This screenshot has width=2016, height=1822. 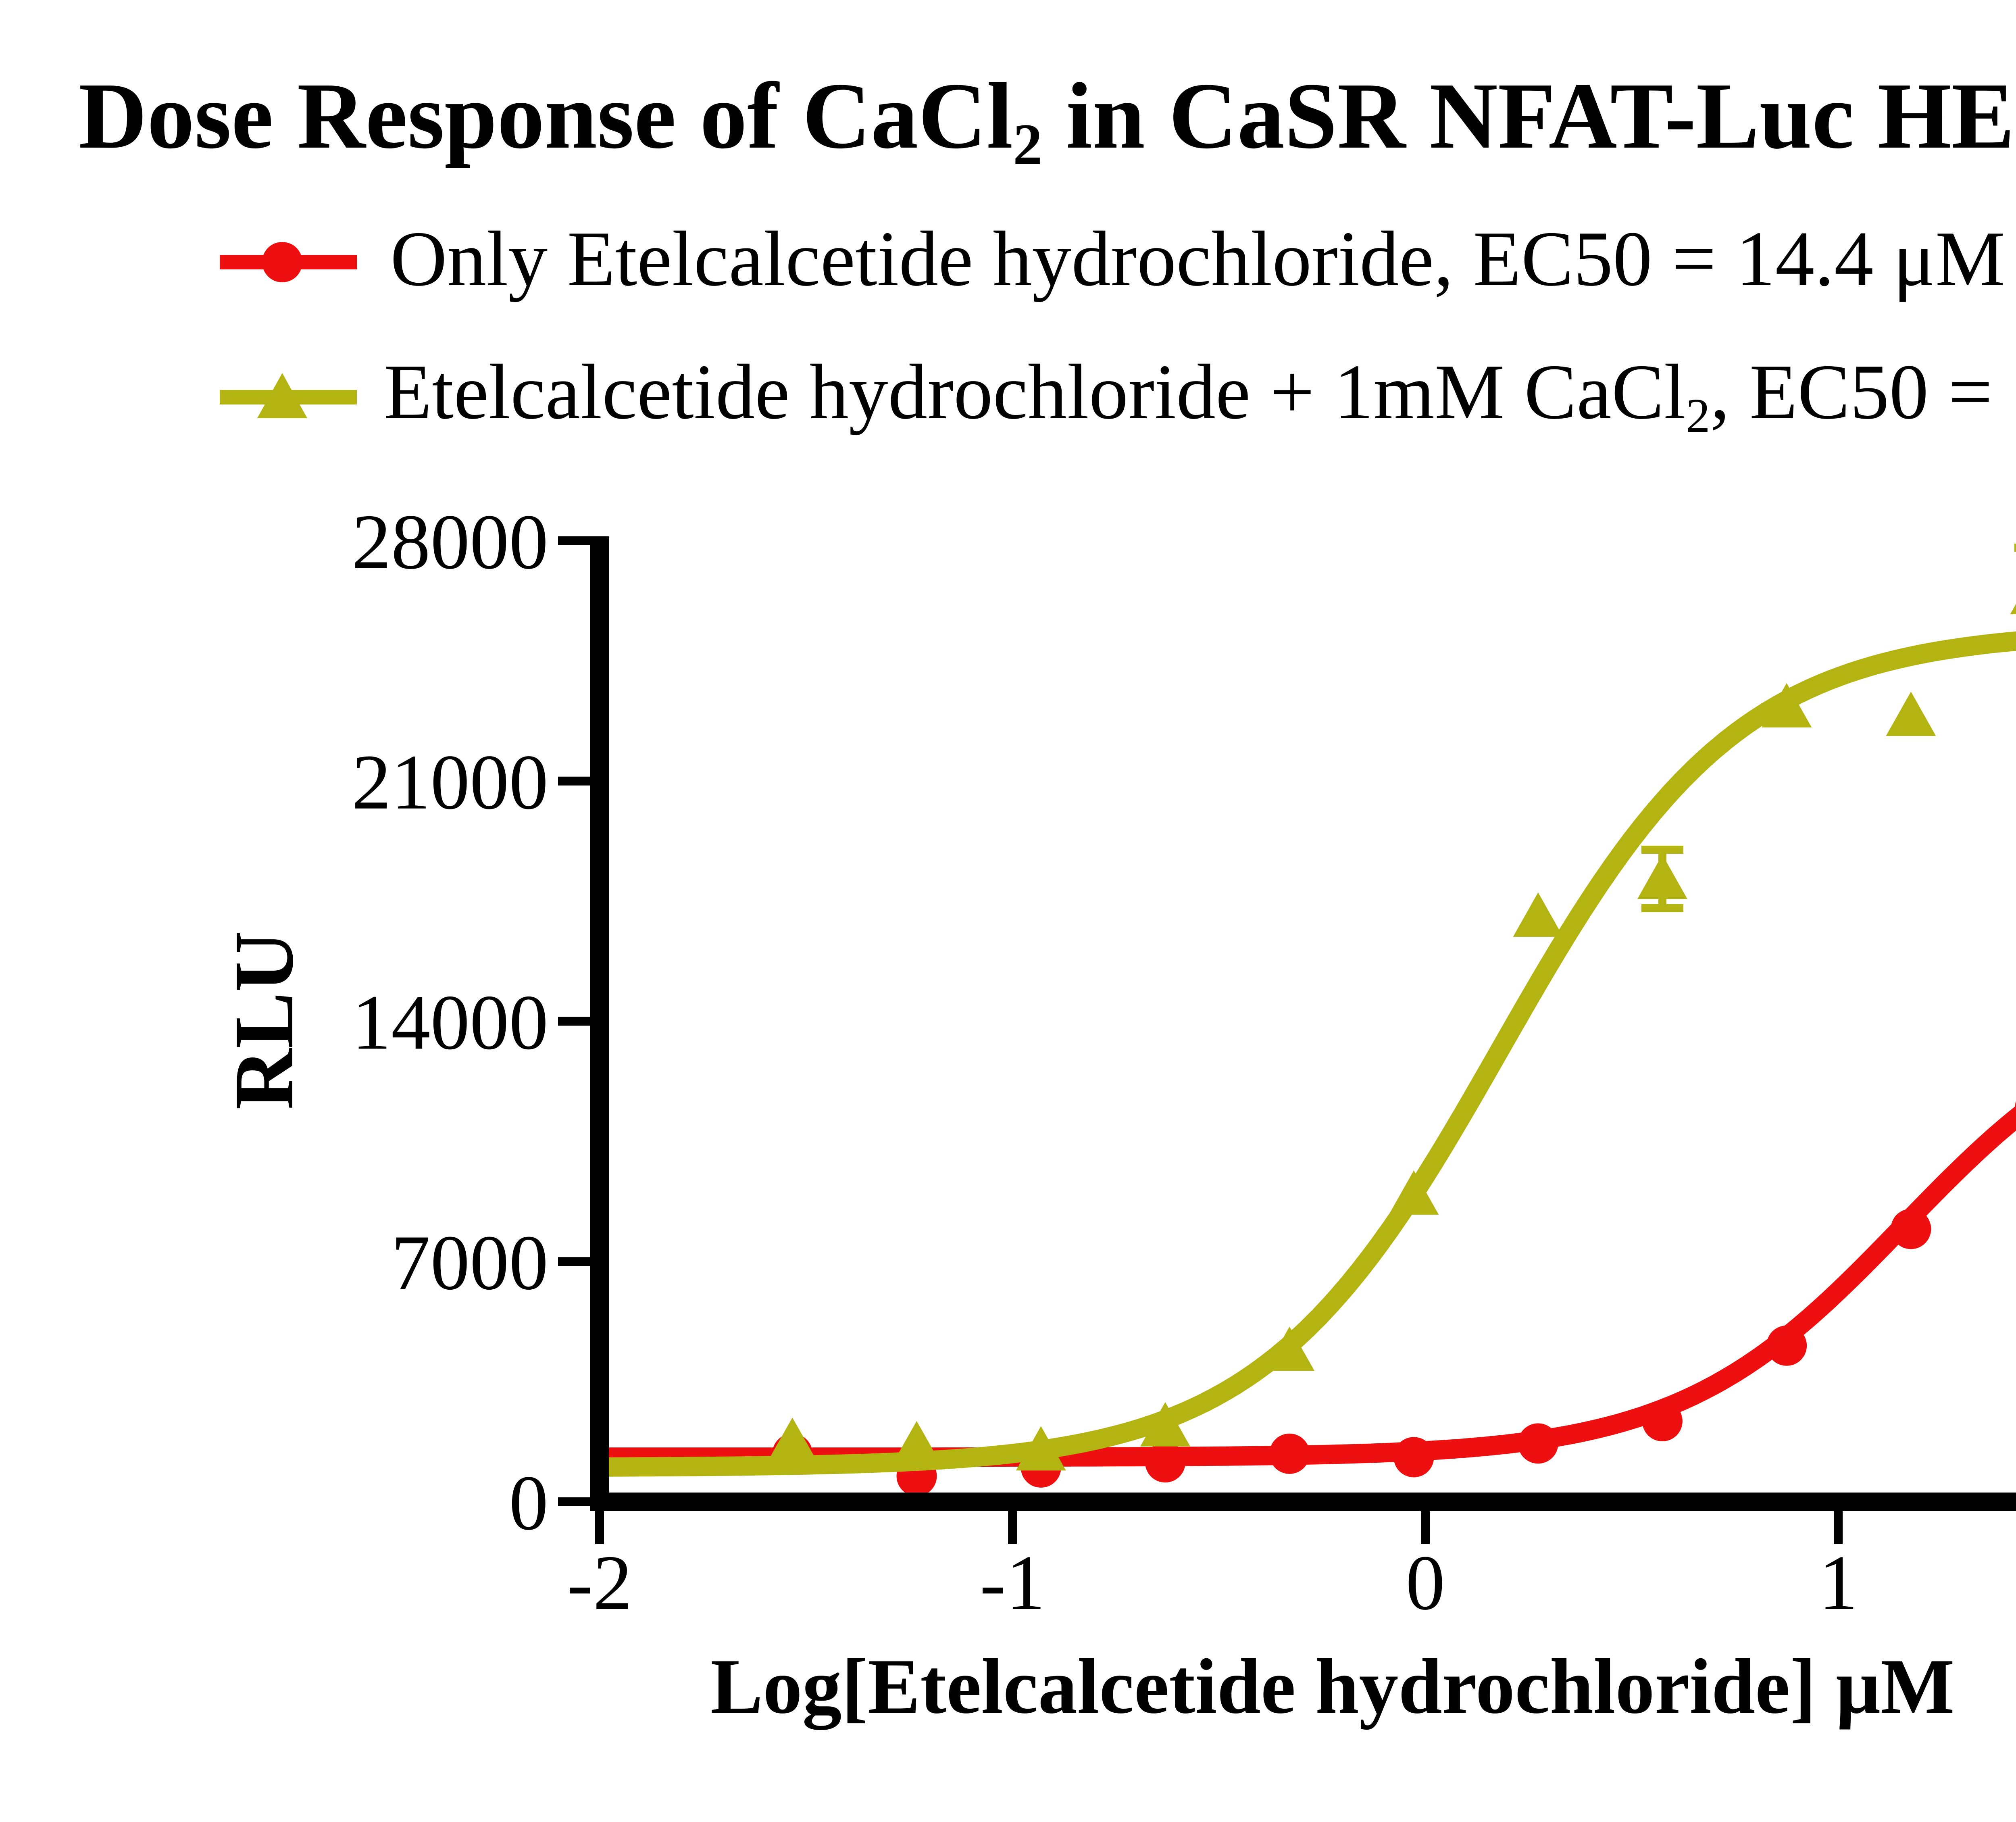 What do you see at coordinates (1332, 1686) in the screenshot?
I see `x-axis-title: Log[Etelcalcetide hydrochloride] μM` at bounding box center [1332, 1686].